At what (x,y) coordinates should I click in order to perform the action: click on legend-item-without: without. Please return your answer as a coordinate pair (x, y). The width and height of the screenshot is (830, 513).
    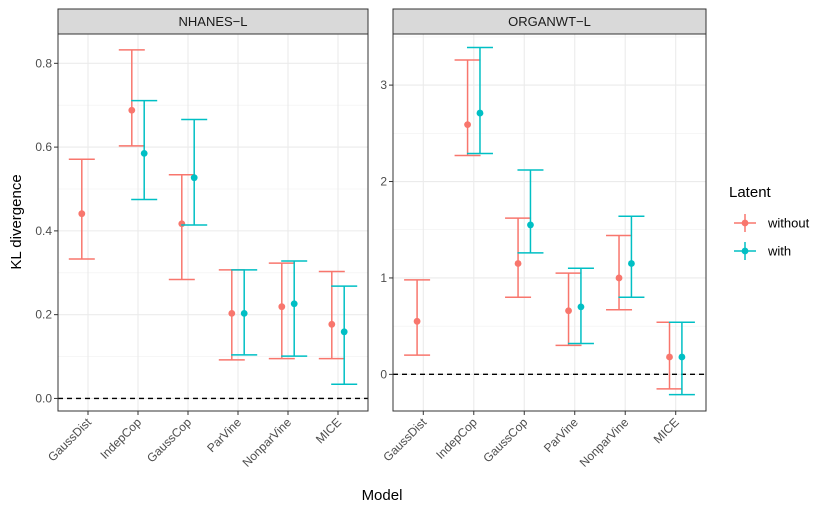
    Looking at the image, I should click on (772, 223).